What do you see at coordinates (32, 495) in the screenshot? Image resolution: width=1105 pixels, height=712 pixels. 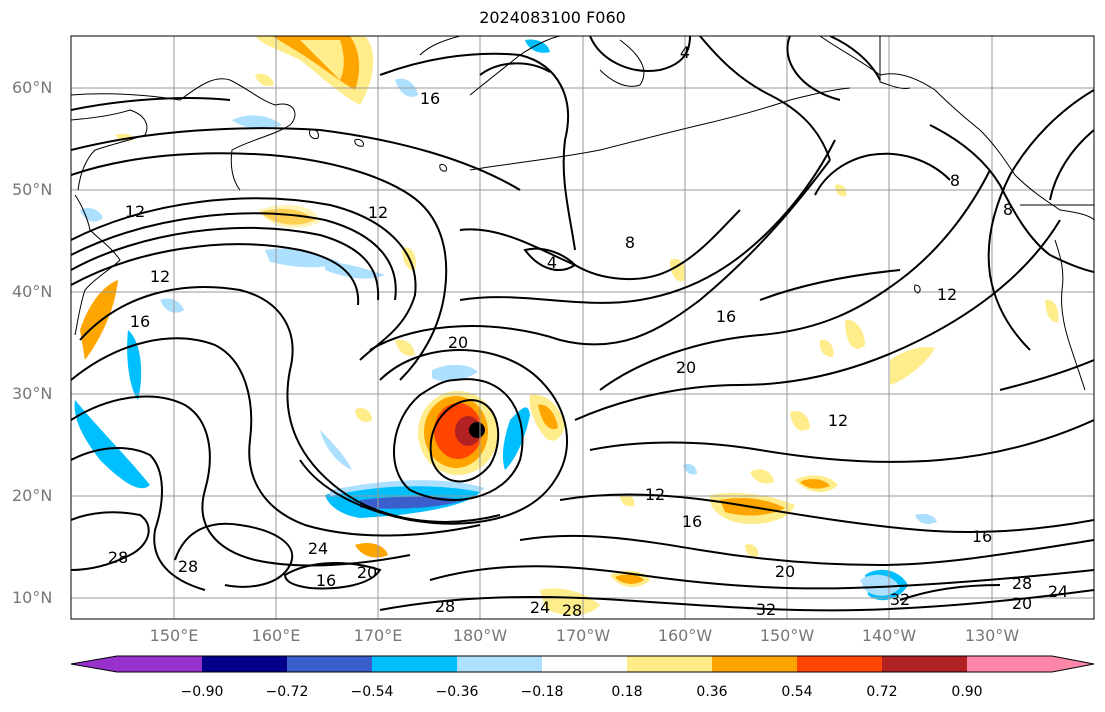 I see `latitude-label: 20°N` at bounding box center [32, 495].